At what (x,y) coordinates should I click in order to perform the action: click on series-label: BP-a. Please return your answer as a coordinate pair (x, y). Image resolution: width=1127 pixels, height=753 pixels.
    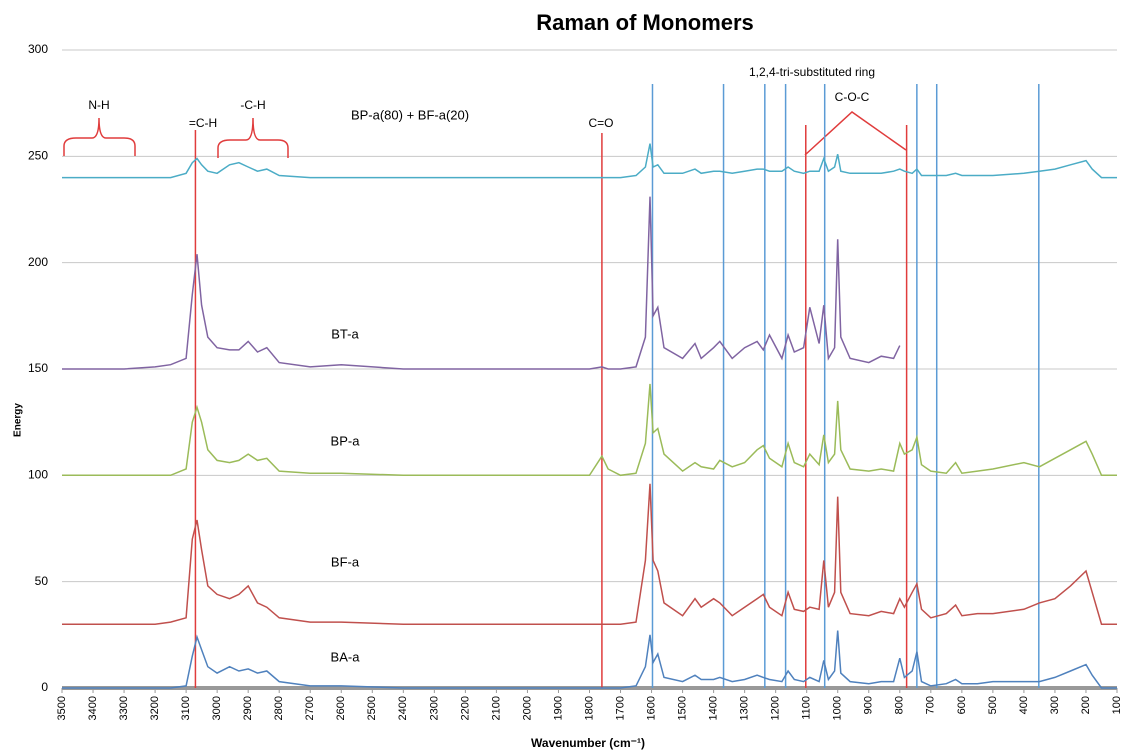
    Looking at the image, I should click on (346, 440).